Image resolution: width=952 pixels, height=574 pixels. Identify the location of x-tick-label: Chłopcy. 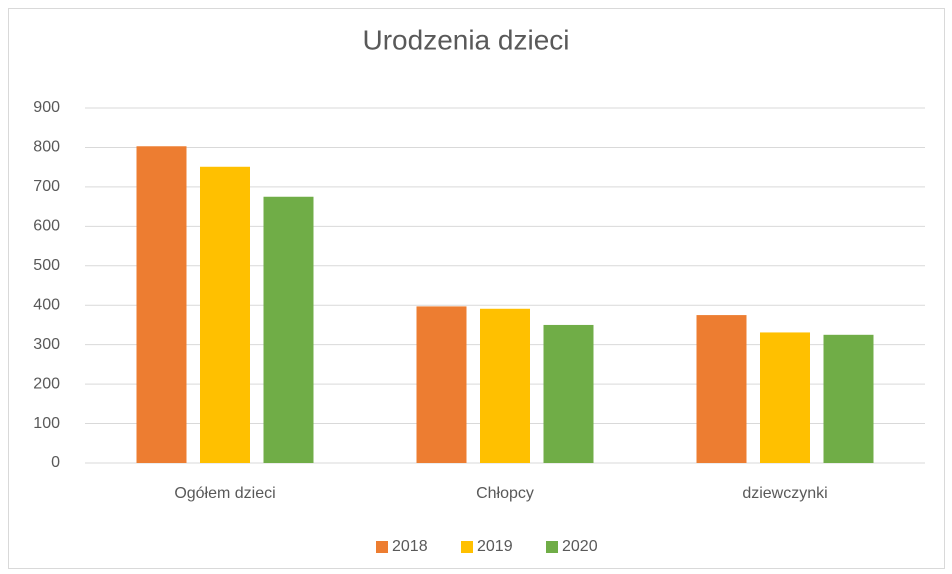
(505, 493).